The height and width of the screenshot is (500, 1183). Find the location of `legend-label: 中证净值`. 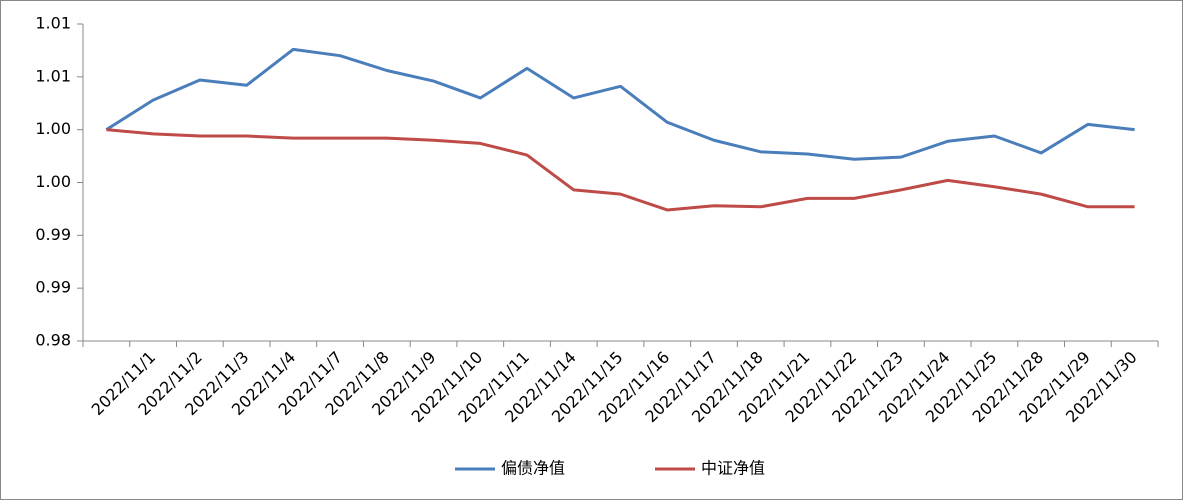

legend-label: 中证净值 is located at coordinates (733, 468).